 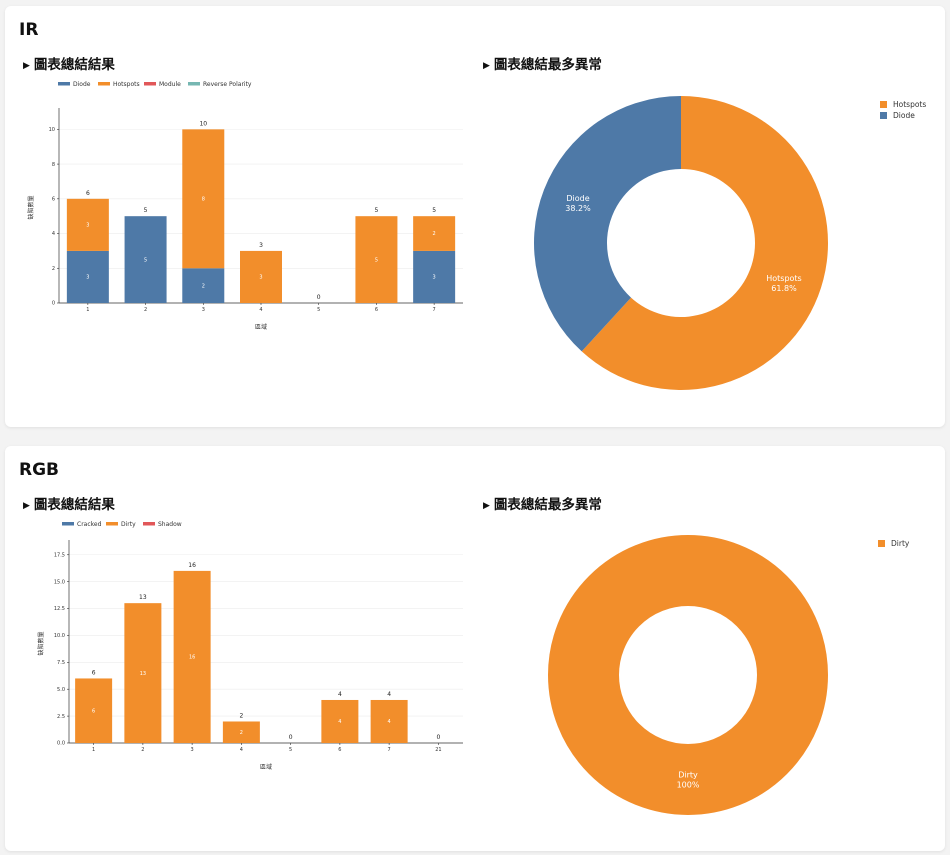 I want to click on bar-segment-label: 16, so click(x=192, y=658).